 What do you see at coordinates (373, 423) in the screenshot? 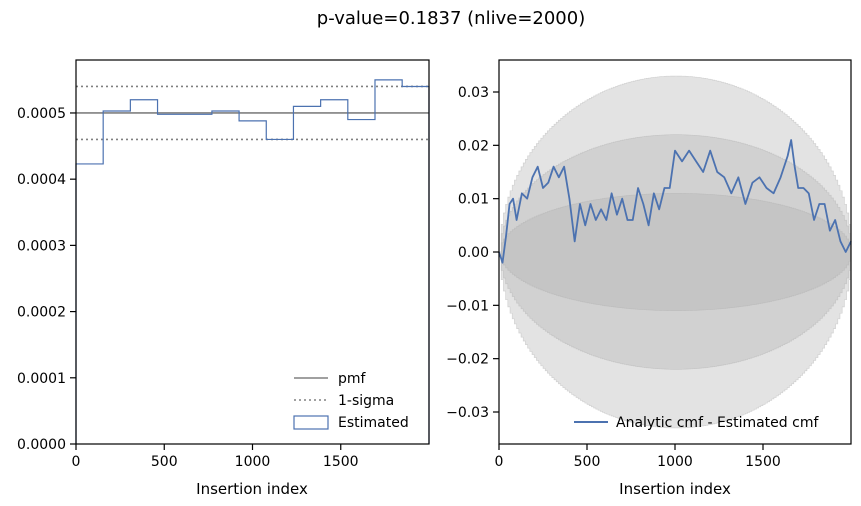
I see `legend-estimated-label: Estimated` at bounding box center [373, 423].